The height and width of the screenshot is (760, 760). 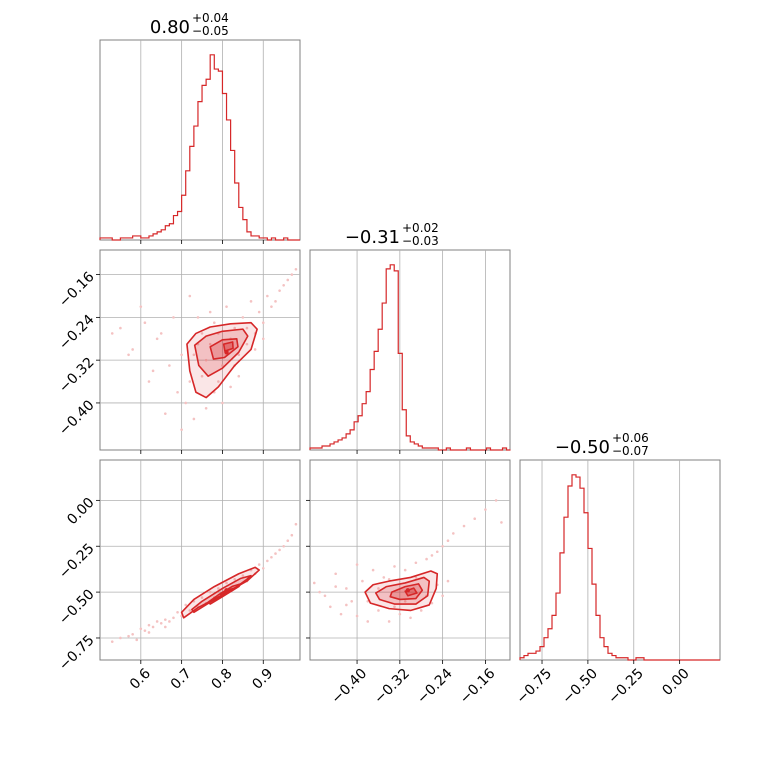 What do you see at coordinates (77, 607) in the screenshot?
I see `y-tick-label: −0.50` at bounding box center [77, 607].